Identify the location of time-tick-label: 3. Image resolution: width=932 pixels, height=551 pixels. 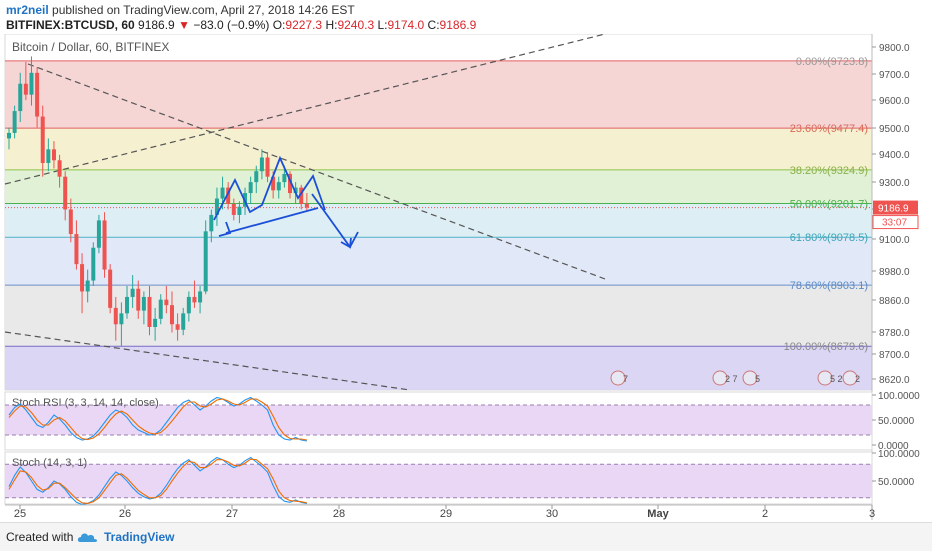
(872, 514).